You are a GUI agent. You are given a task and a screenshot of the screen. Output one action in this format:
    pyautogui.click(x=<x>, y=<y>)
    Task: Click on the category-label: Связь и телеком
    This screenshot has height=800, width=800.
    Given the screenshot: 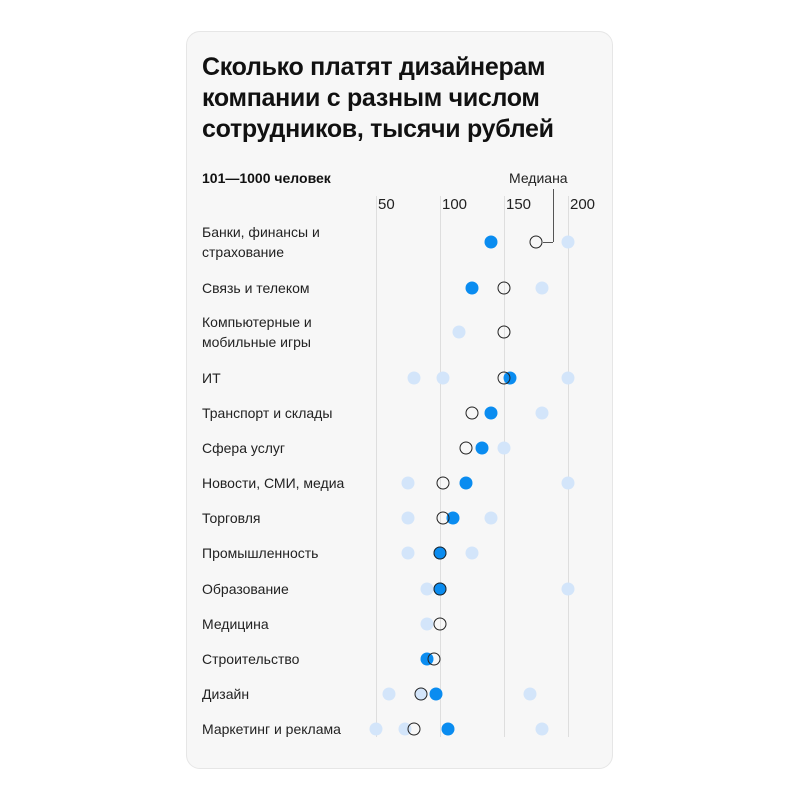 What is the action you would take?
    pyautogui.click(x=256, y=288)
    